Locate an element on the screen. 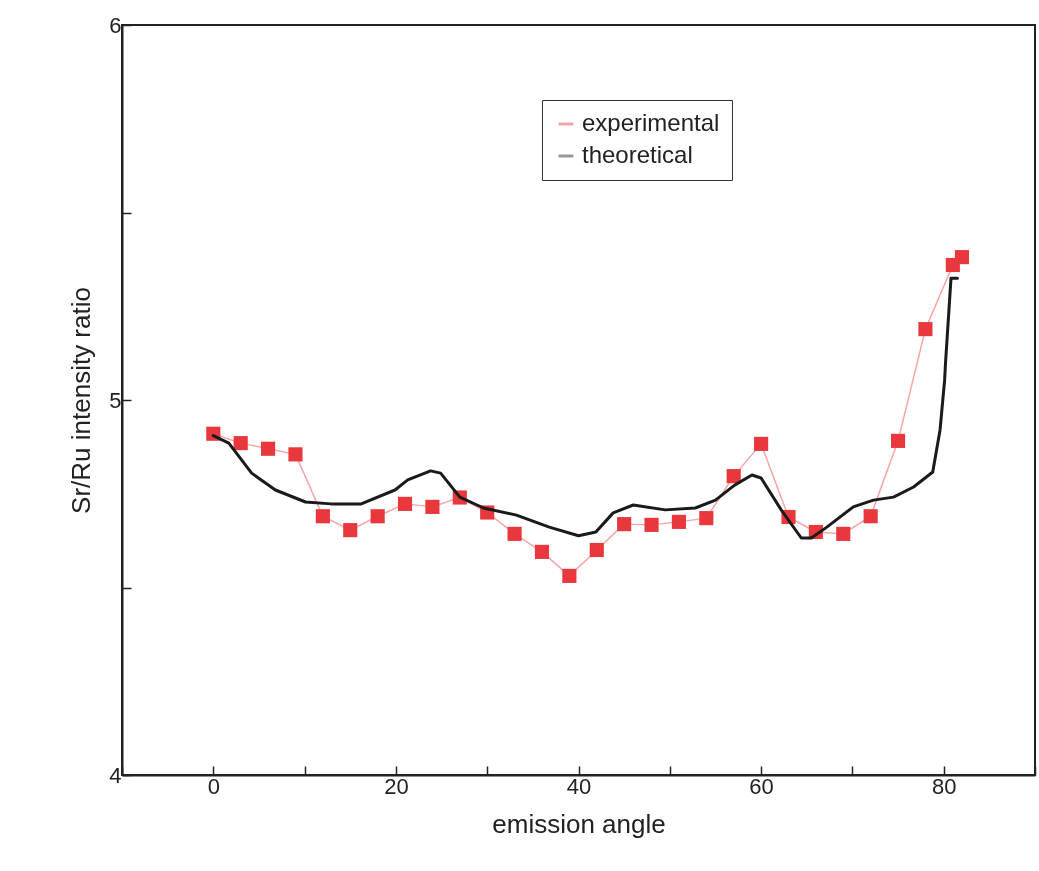  x-tick-label: 60 is located at coordinates (761, 786).